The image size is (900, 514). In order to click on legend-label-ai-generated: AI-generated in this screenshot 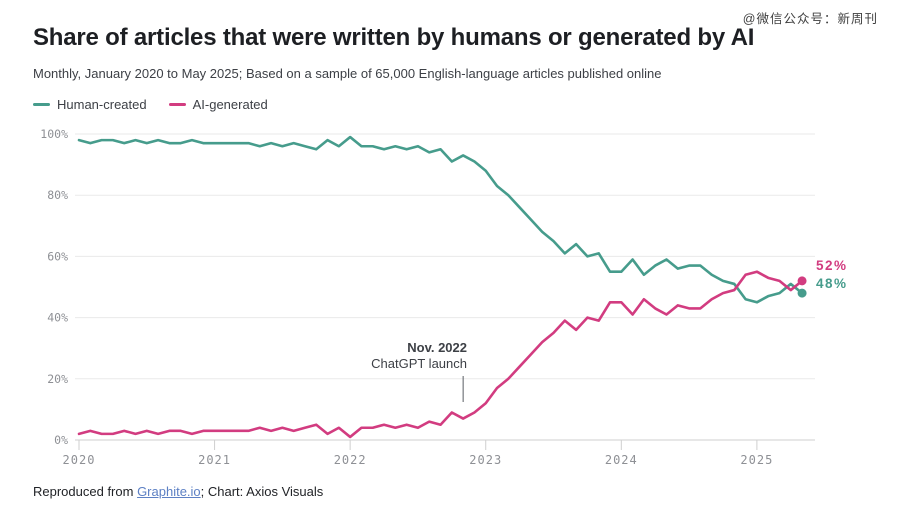, I will do `click(230, 104)`.